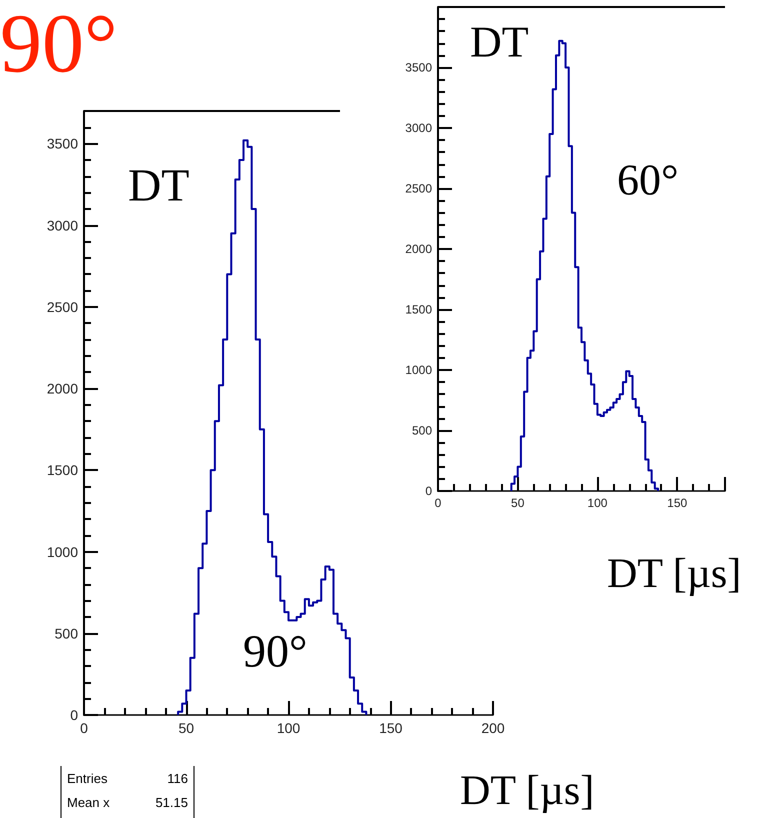 This screenshot has width=765, height=818. What do you see at coordinates (88, 802) in the screenshot?
I see `text: Mean x` at bounding box center [88, 802].